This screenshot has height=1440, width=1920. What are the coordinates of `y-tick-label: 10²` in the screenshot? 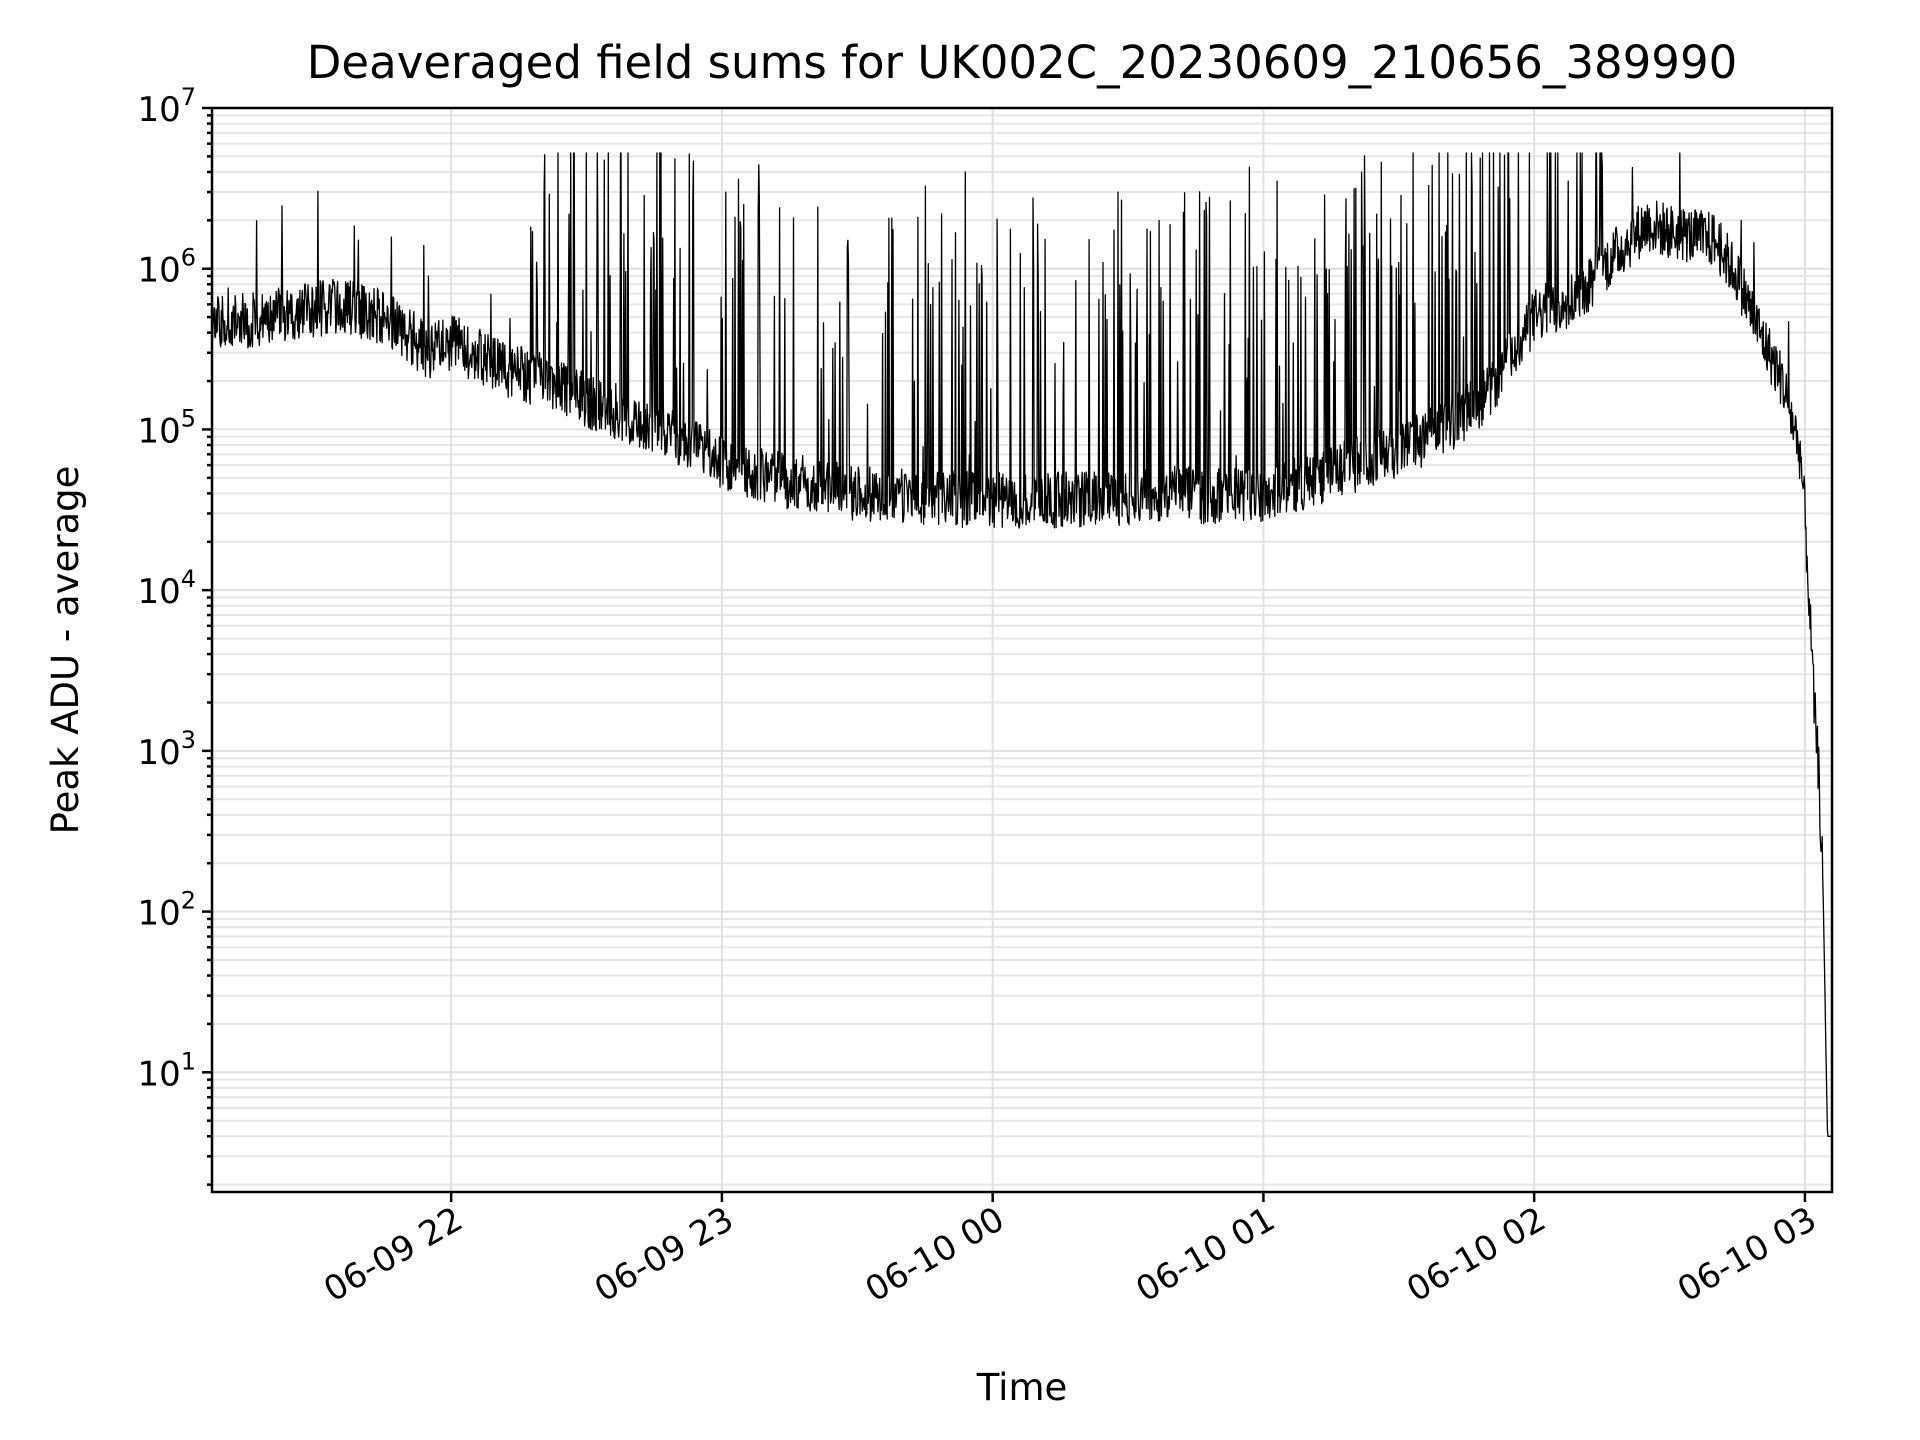 It's located at (166, 910).